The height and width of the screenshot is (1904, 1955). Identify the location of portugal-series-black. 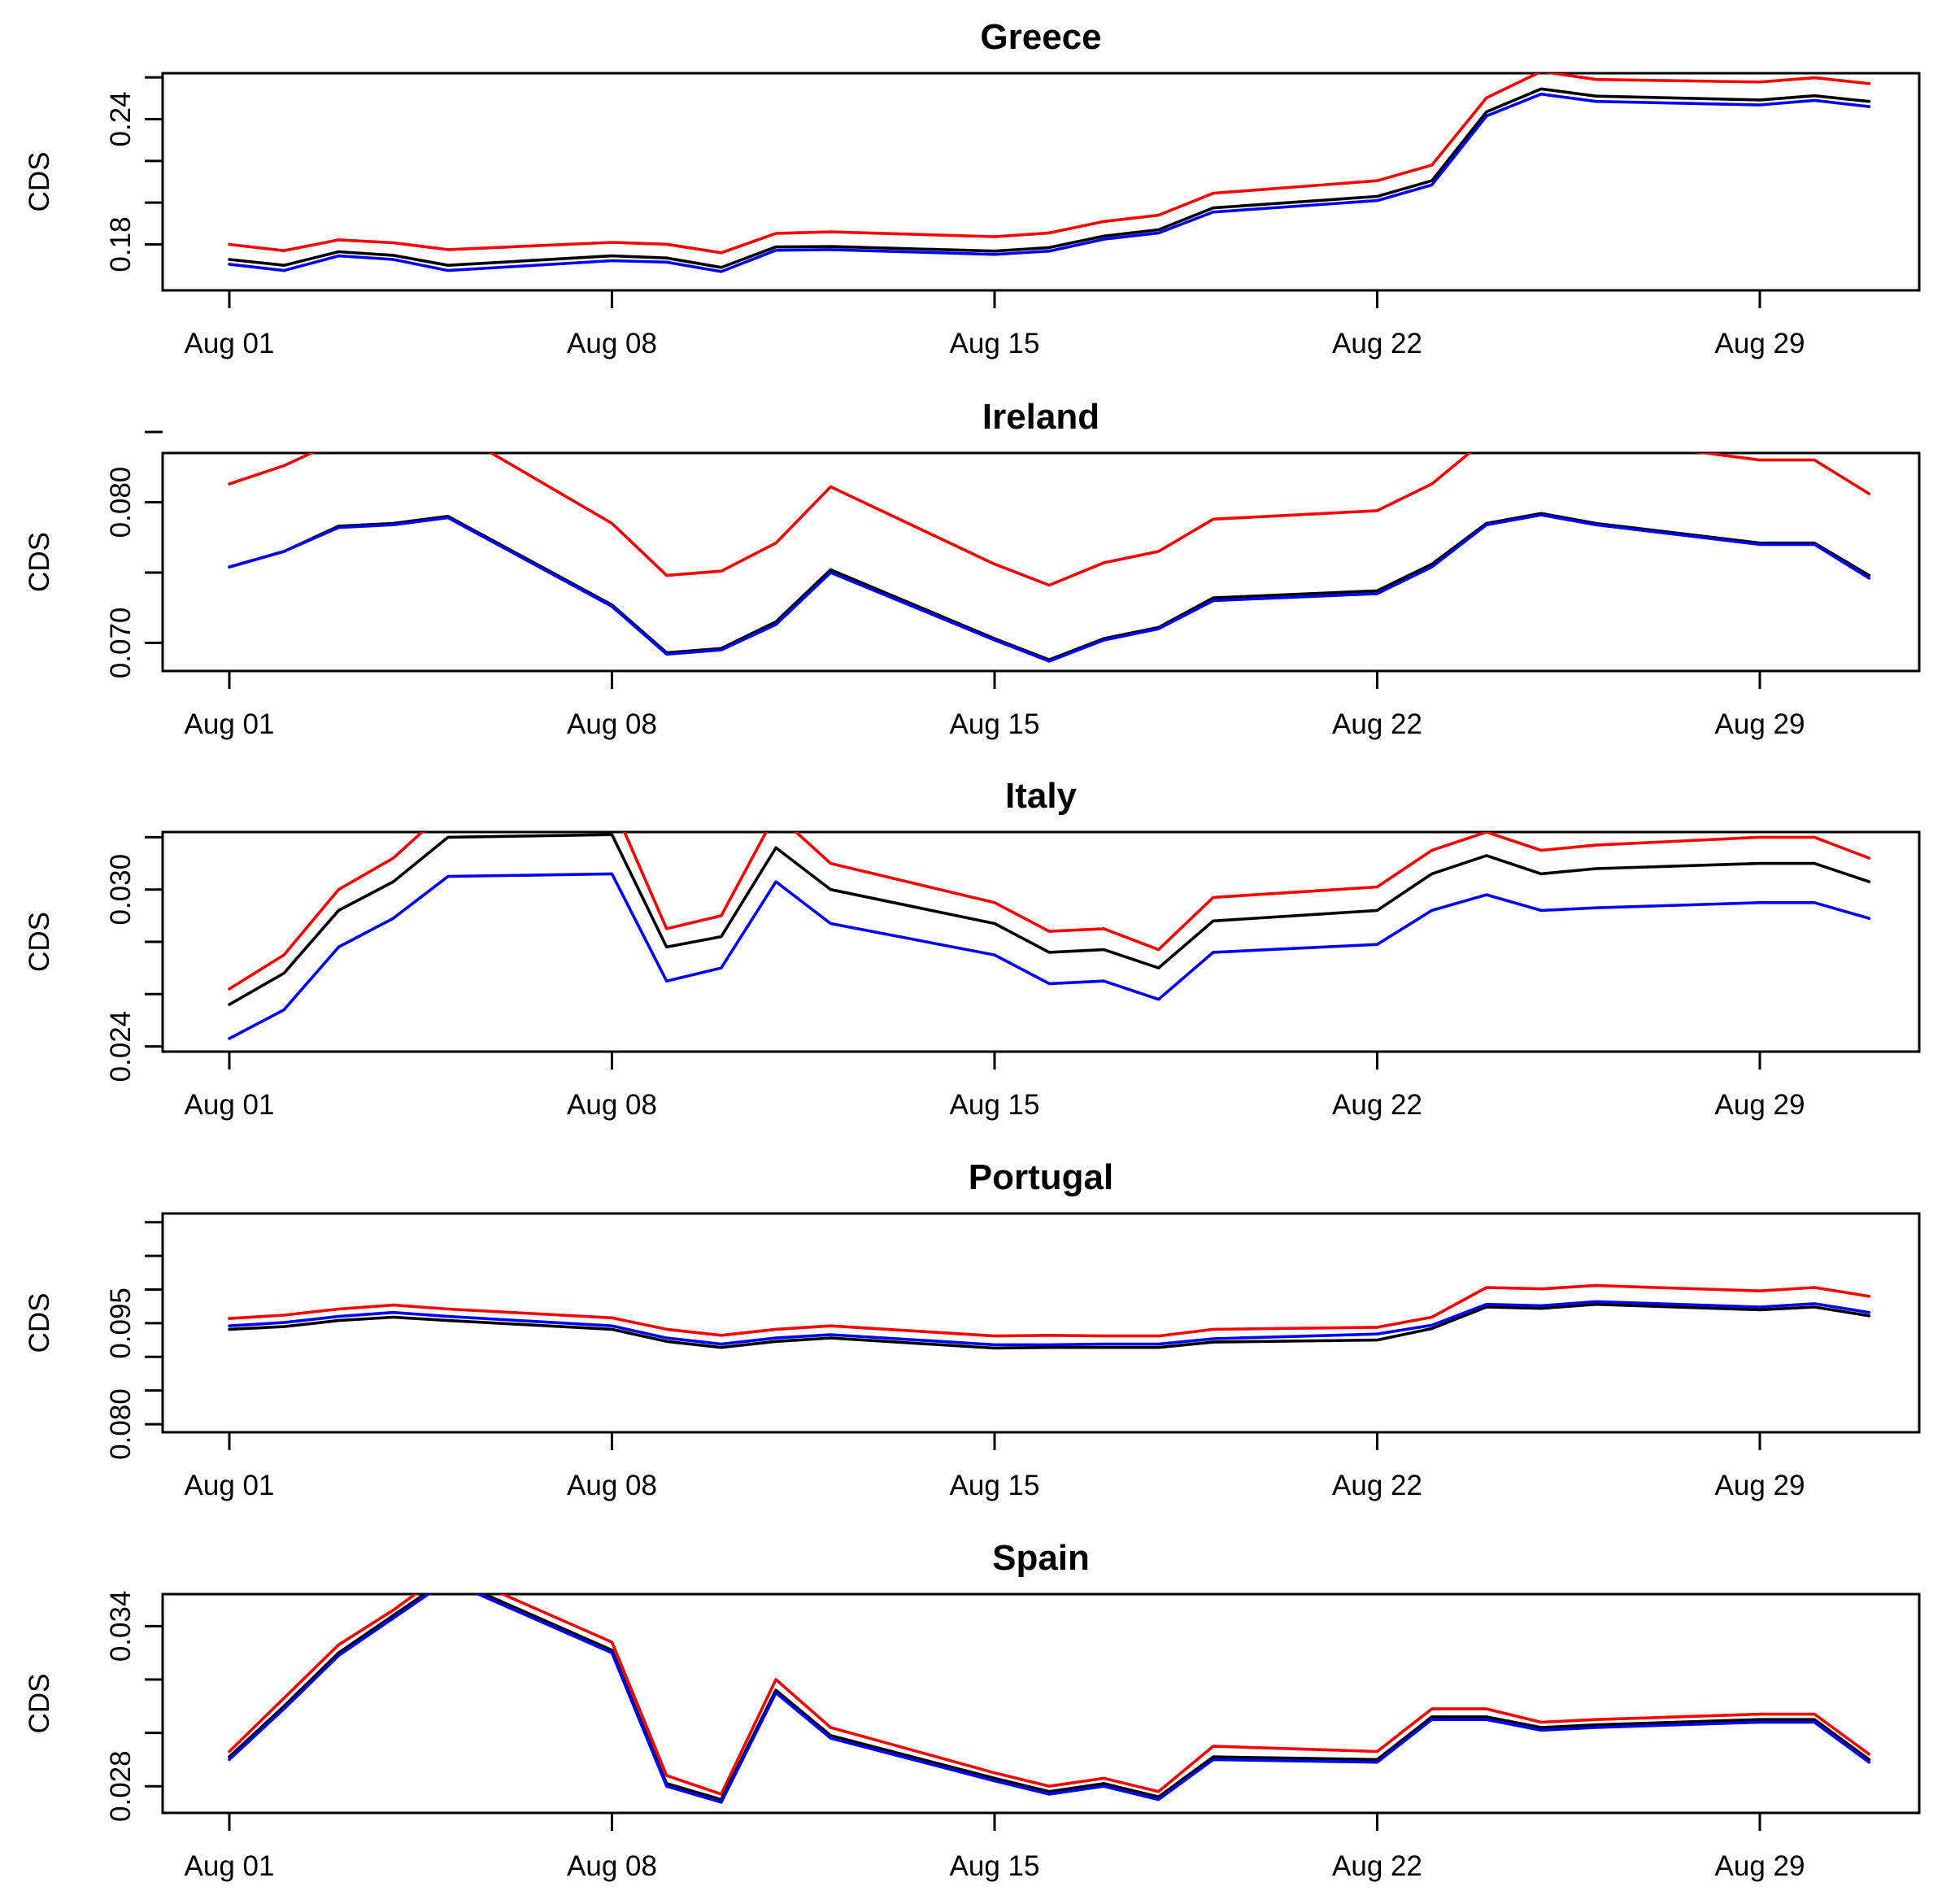
(1049, 1326).